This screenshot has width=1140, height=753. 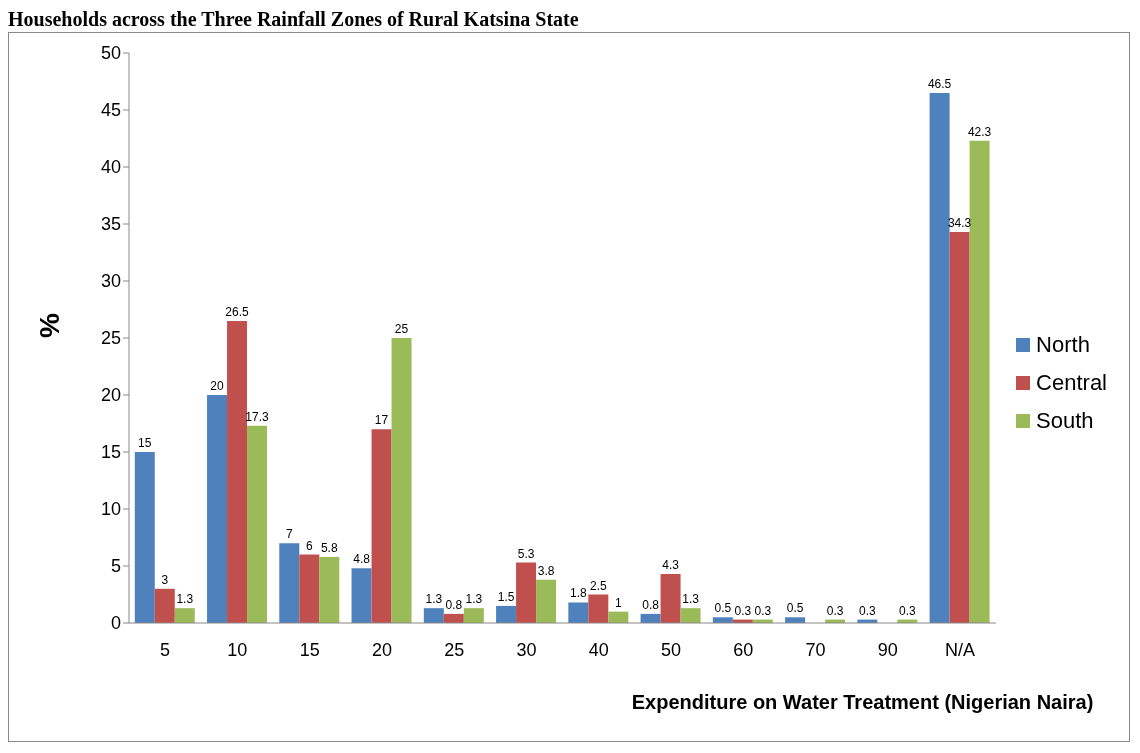 I want to click on data-label: 2.5, so click(x=598, y=585).